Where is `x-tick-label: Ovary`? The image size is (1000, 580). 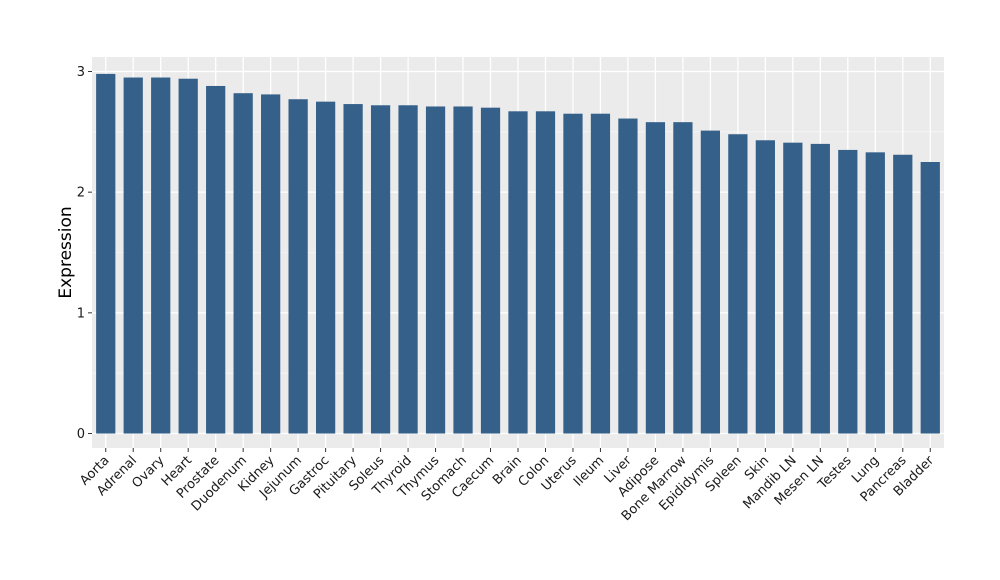 x-tick-label: Ovary is located at coordinates (148, 472).